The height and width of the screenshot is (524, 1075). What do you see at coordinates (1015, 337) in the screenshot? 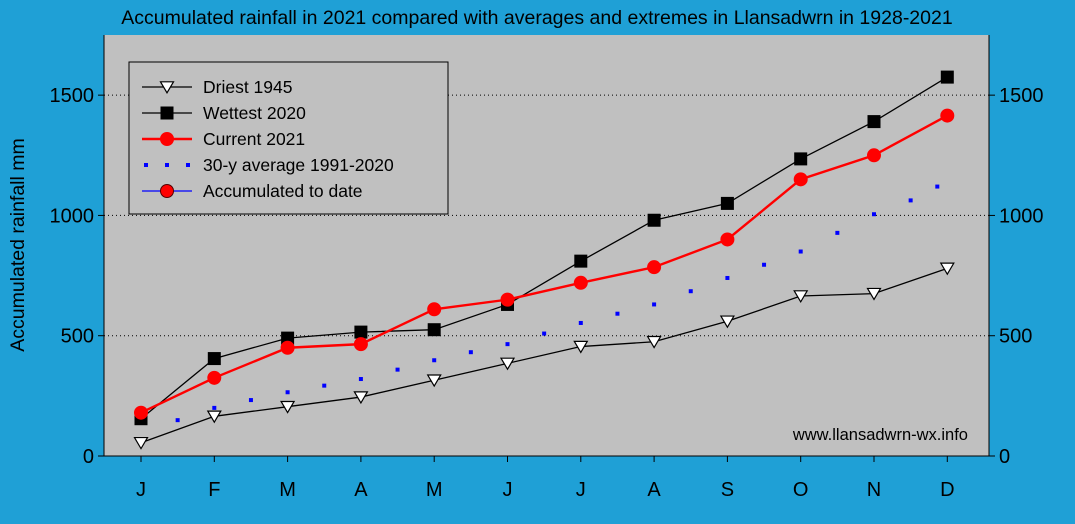
I see `y-tick-label-right: 500` at bounding box center [1015, 337].